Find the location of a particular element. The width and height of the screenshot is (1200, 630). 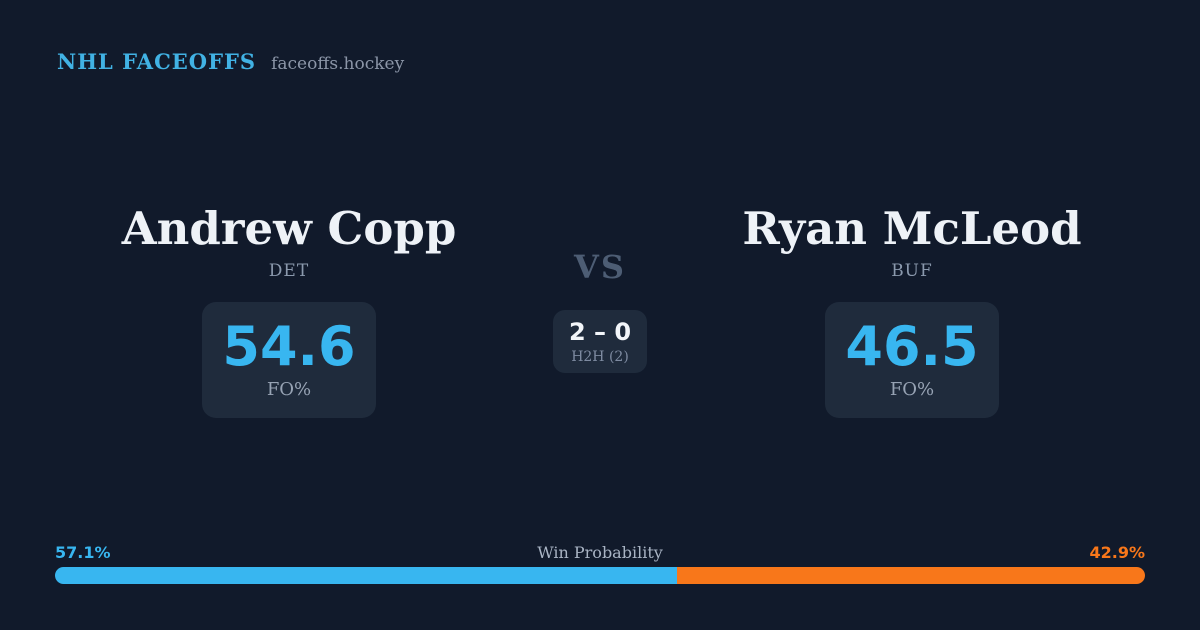

site-url: faceoffs.hockey is located at coordinates (338, 64).